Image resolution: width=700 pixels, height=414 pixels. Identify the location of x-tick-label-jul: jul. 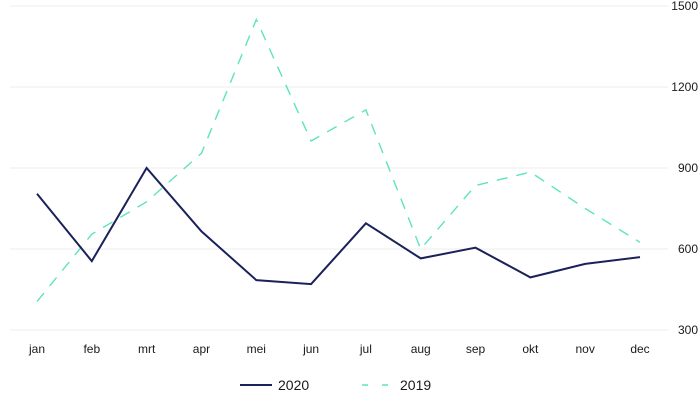
(365, 349).